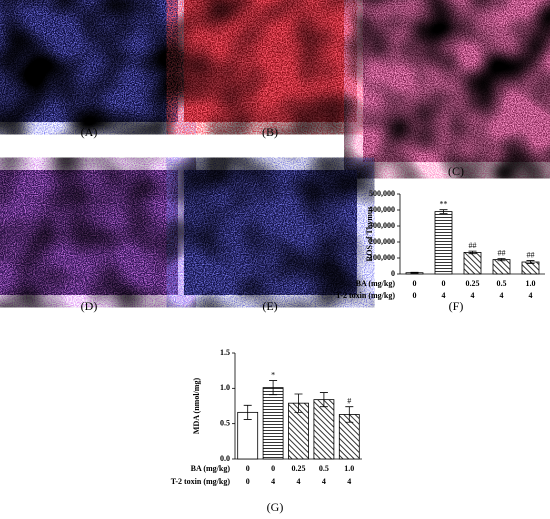  I want to click on micrograph-e, so click(270, 232).